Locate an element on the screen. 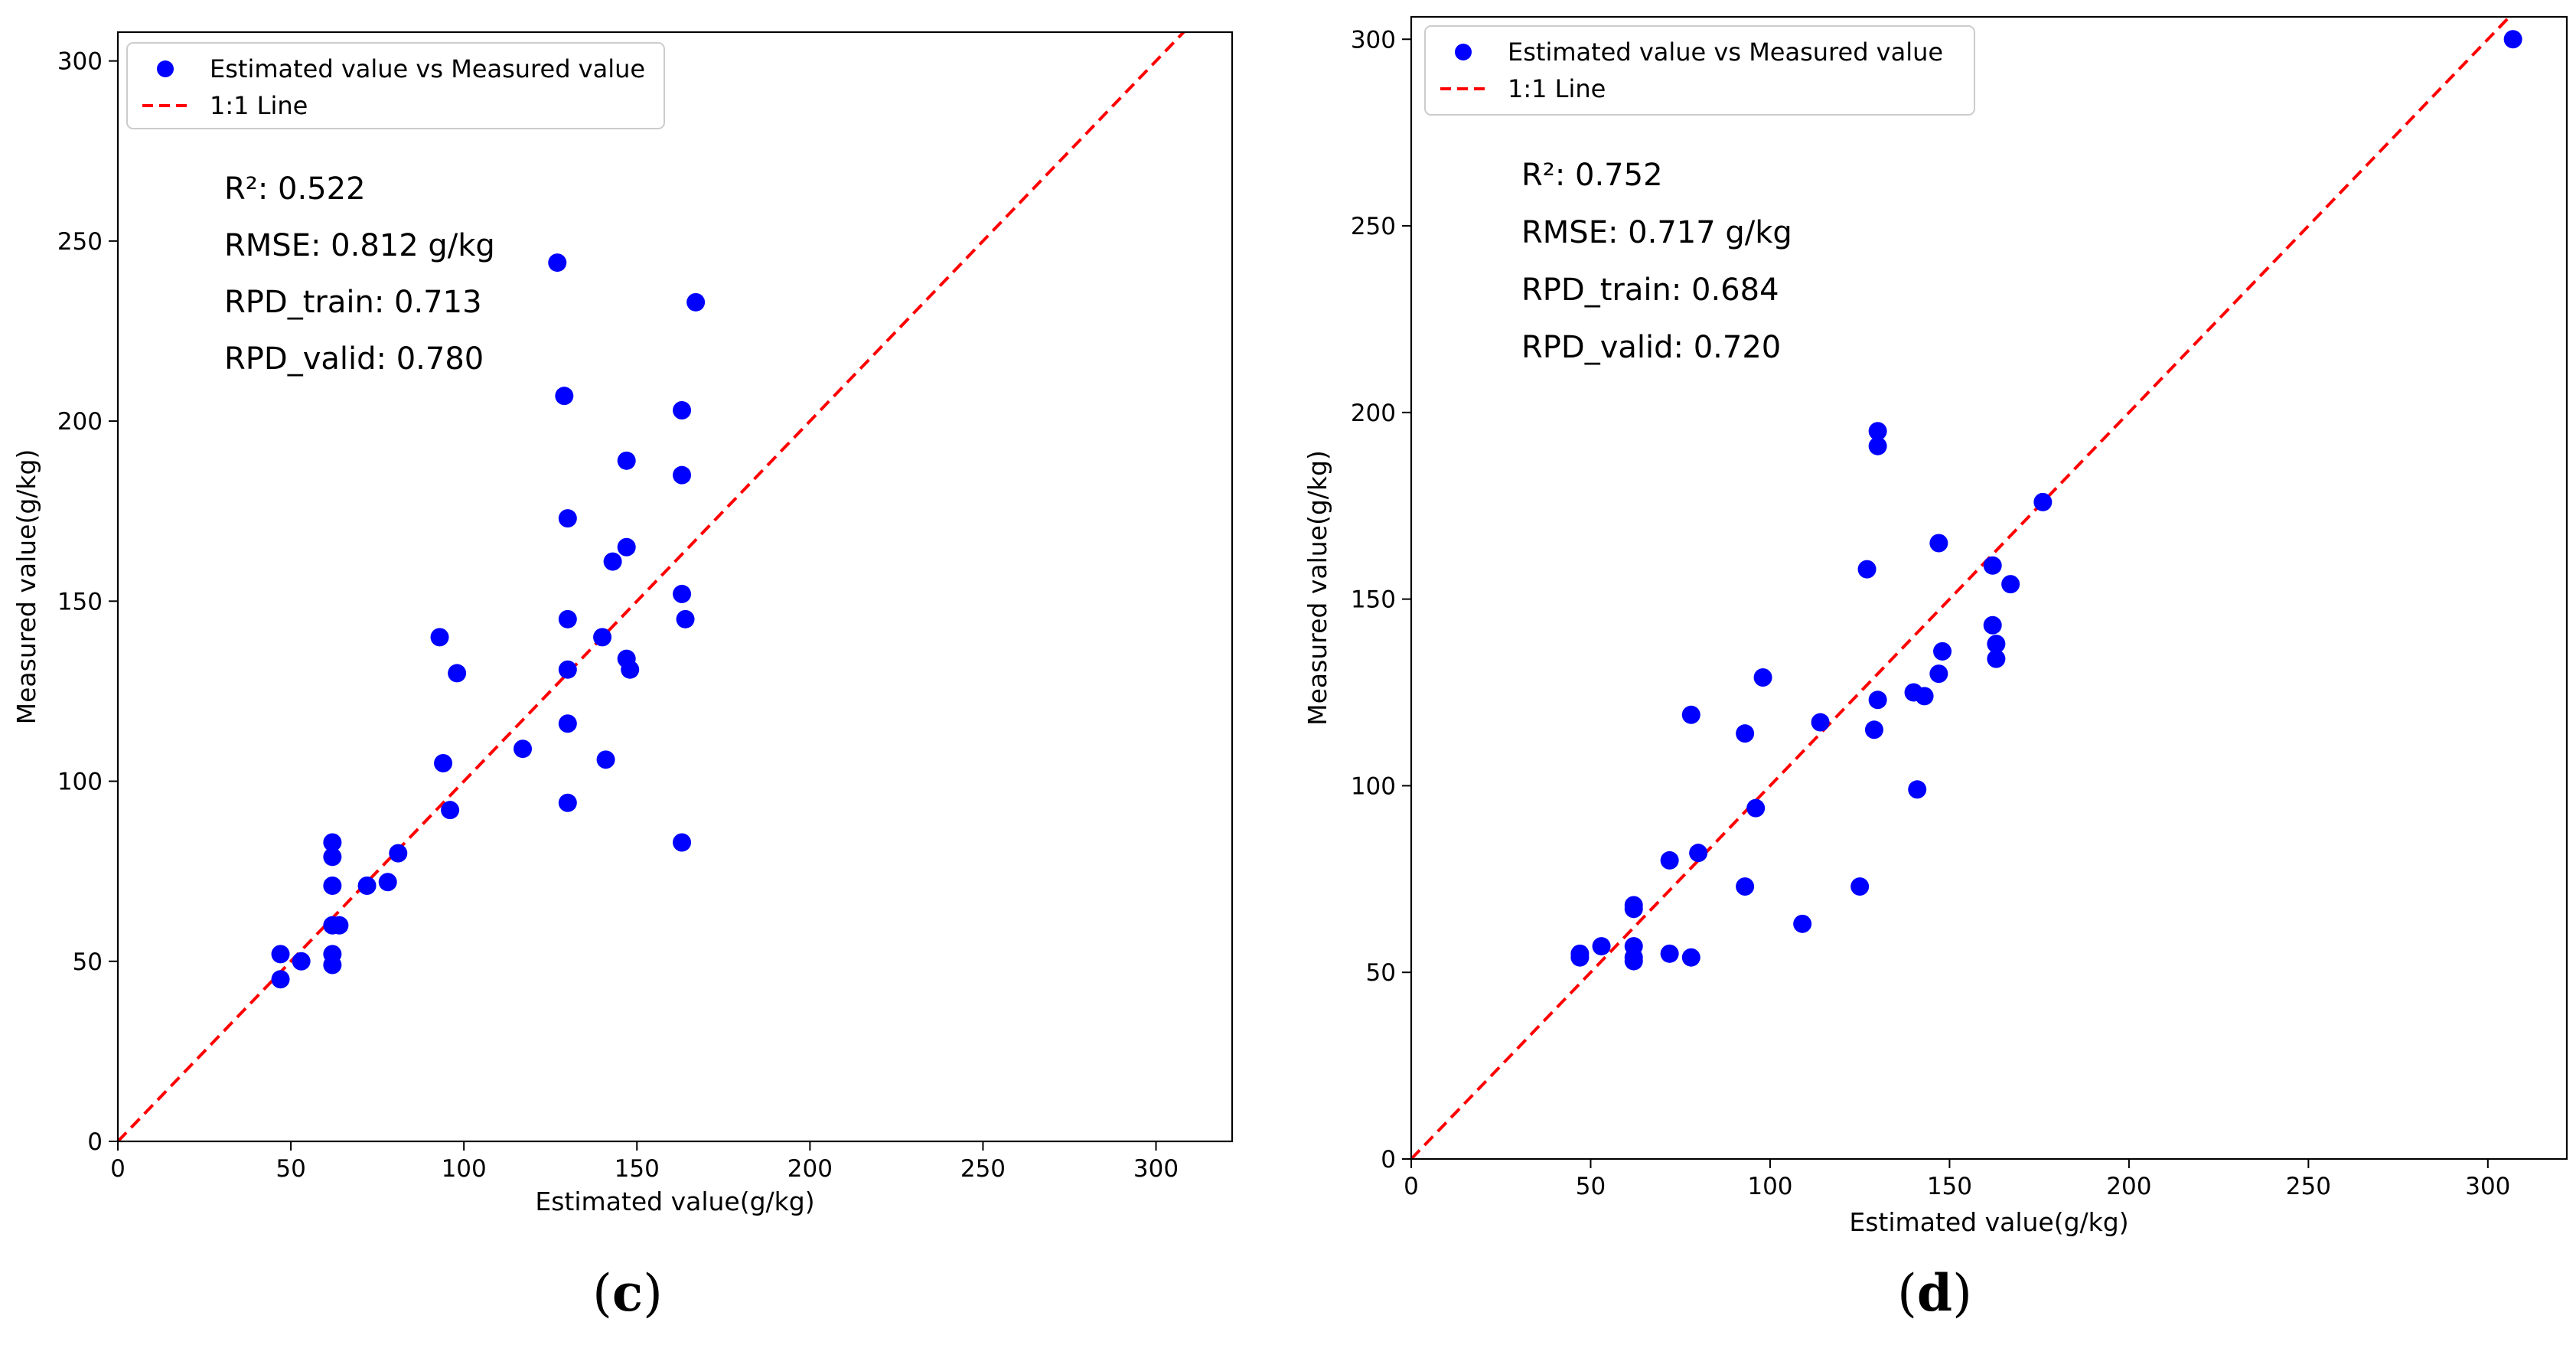  y-tick-label: 0 is located at coordinates (1388, 1160).